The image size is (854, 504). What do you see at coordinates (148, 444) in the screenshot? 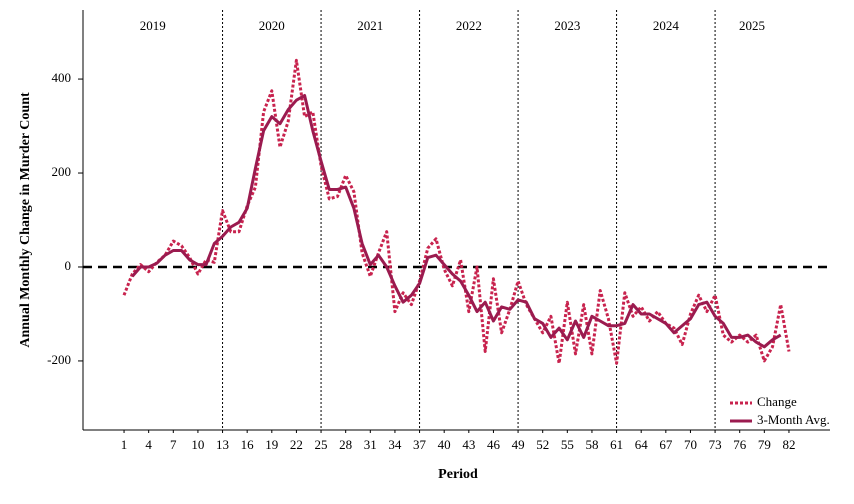
I see `x-tick-label: 4` at bounding box center [148, 444].